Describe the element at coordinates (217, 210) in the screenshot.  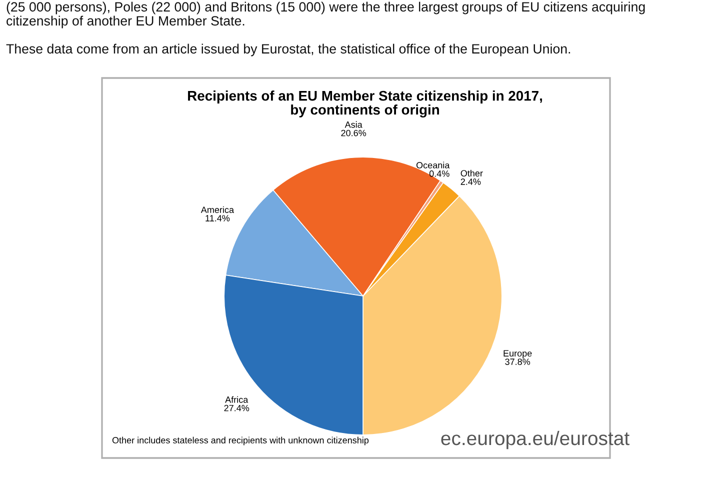
I see `slice-label: America` at that location.